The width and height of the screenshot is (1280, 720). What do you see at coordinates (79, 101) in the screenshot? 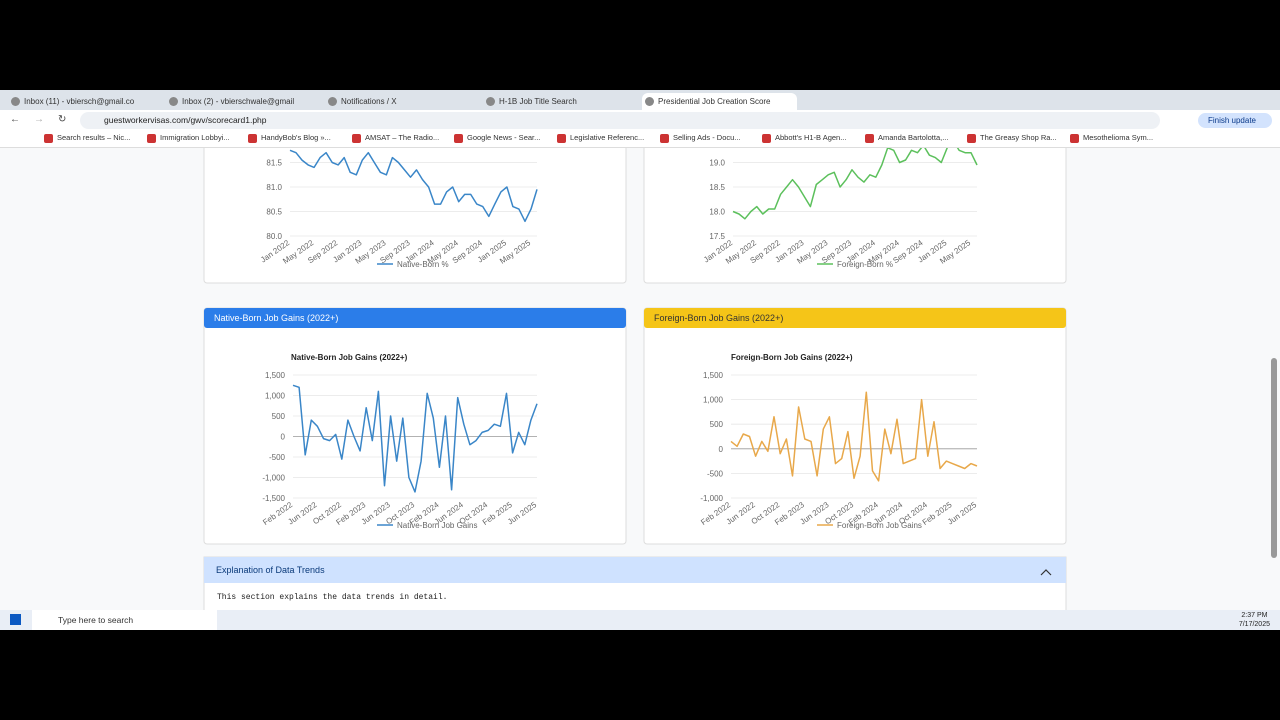
I see `tab-label: Inbox (11) - vbiersch@gmail.co` at bounding box center [79, 101].